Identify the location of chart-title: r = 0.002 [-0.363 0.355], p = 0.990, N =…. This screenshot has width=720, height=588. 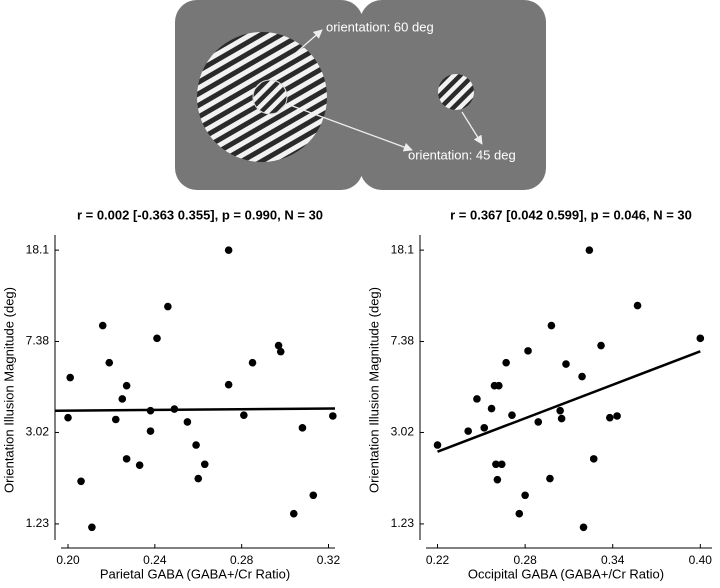
(200, 214).